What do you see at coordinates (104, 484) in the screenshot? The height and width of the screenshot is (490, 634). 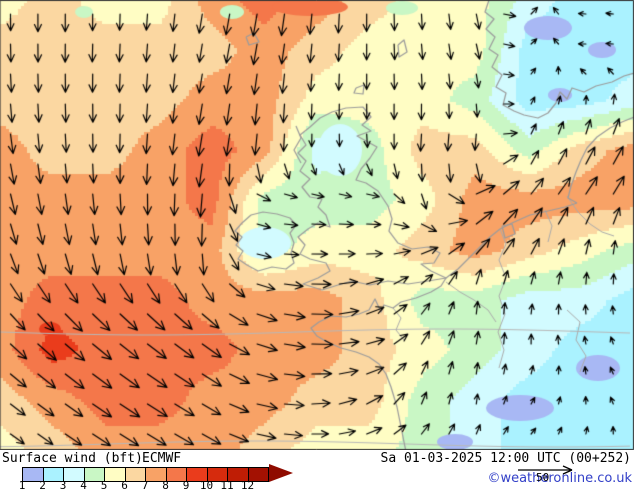 I see `scale-tick-label: 5` at bounding box center [104, 484].